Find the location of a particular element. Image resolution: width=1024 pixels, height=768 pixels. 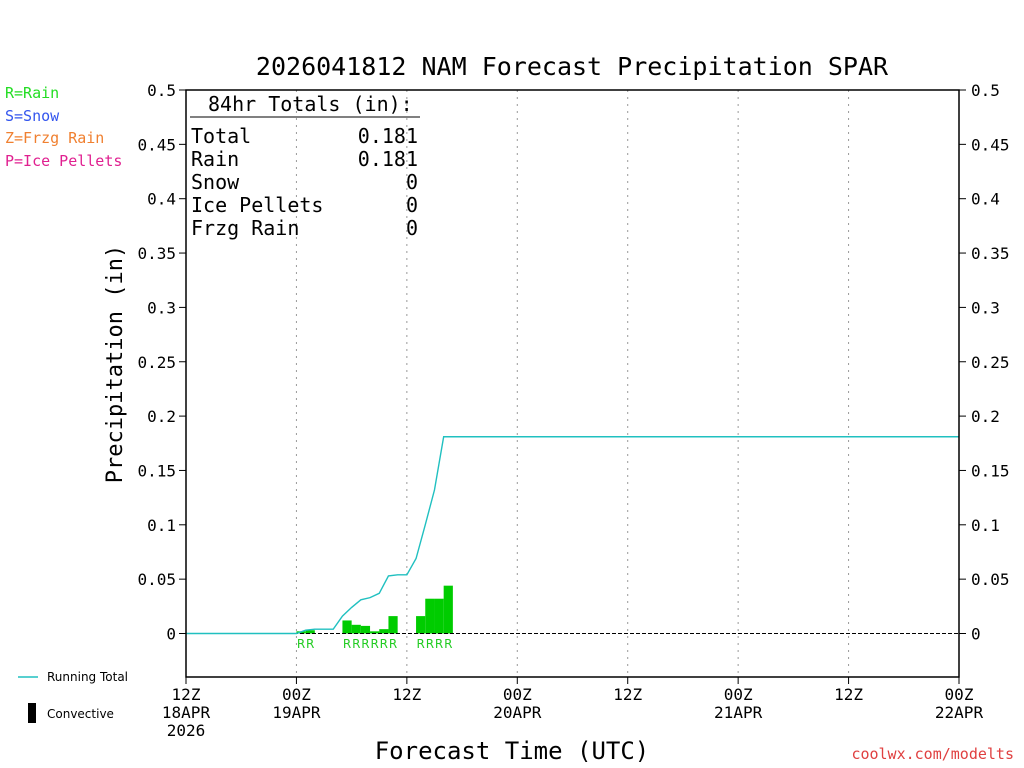

x-tick-label: 21APR is located at coordinates (738, 712).